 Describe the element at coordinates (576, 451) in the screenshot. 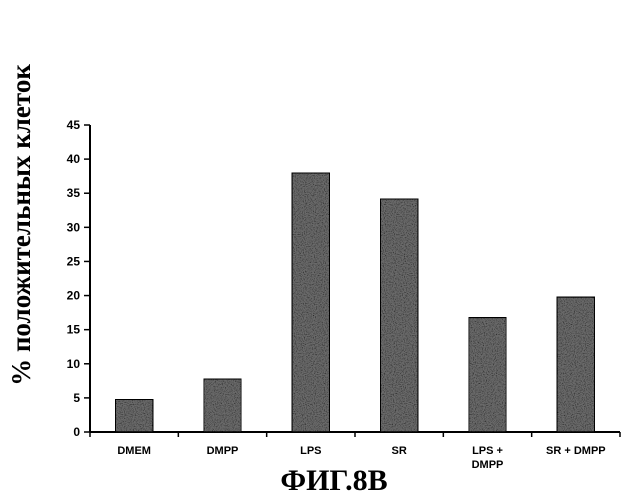

I see `x-tick-label: SR + DMPP` at that location.